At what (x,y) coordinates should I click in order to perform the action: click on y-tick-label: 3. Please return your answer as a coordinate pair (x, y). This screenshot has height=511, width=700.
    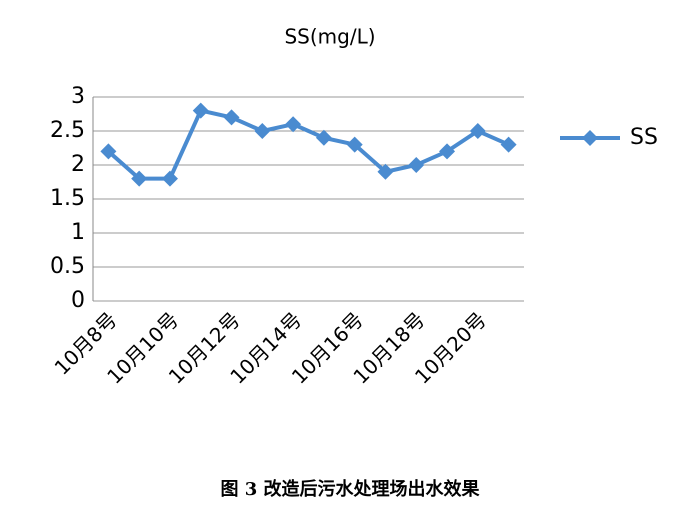
    Looking at the image, I should click on (78, 96).